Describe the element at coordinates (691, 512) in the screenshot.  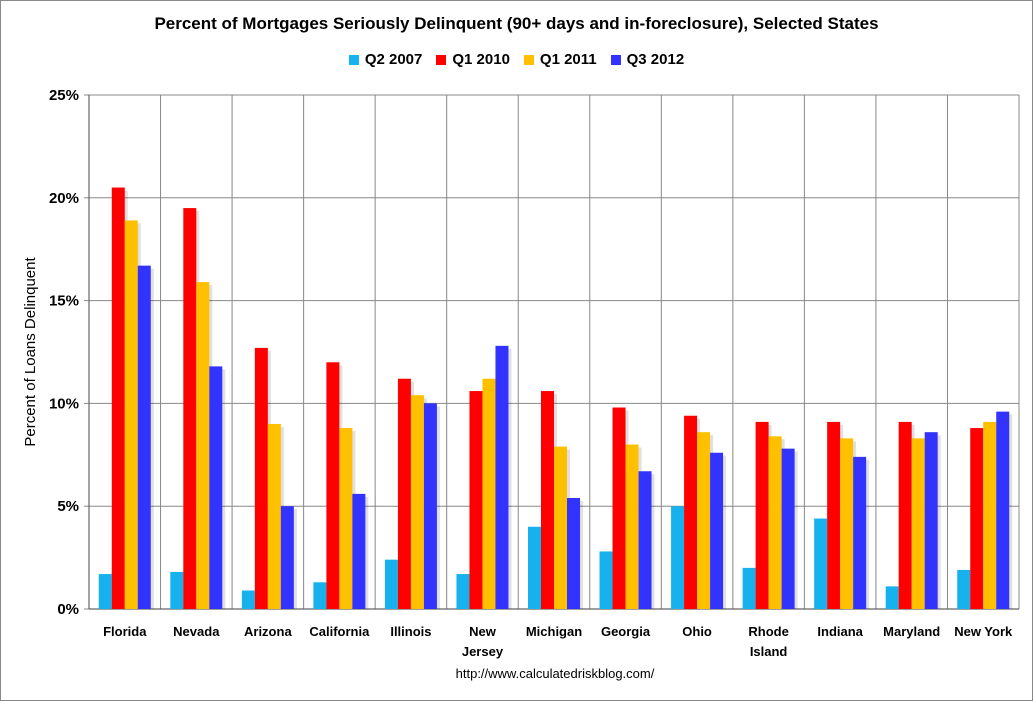
I see `bar-ohio-q1-2010` at that location.